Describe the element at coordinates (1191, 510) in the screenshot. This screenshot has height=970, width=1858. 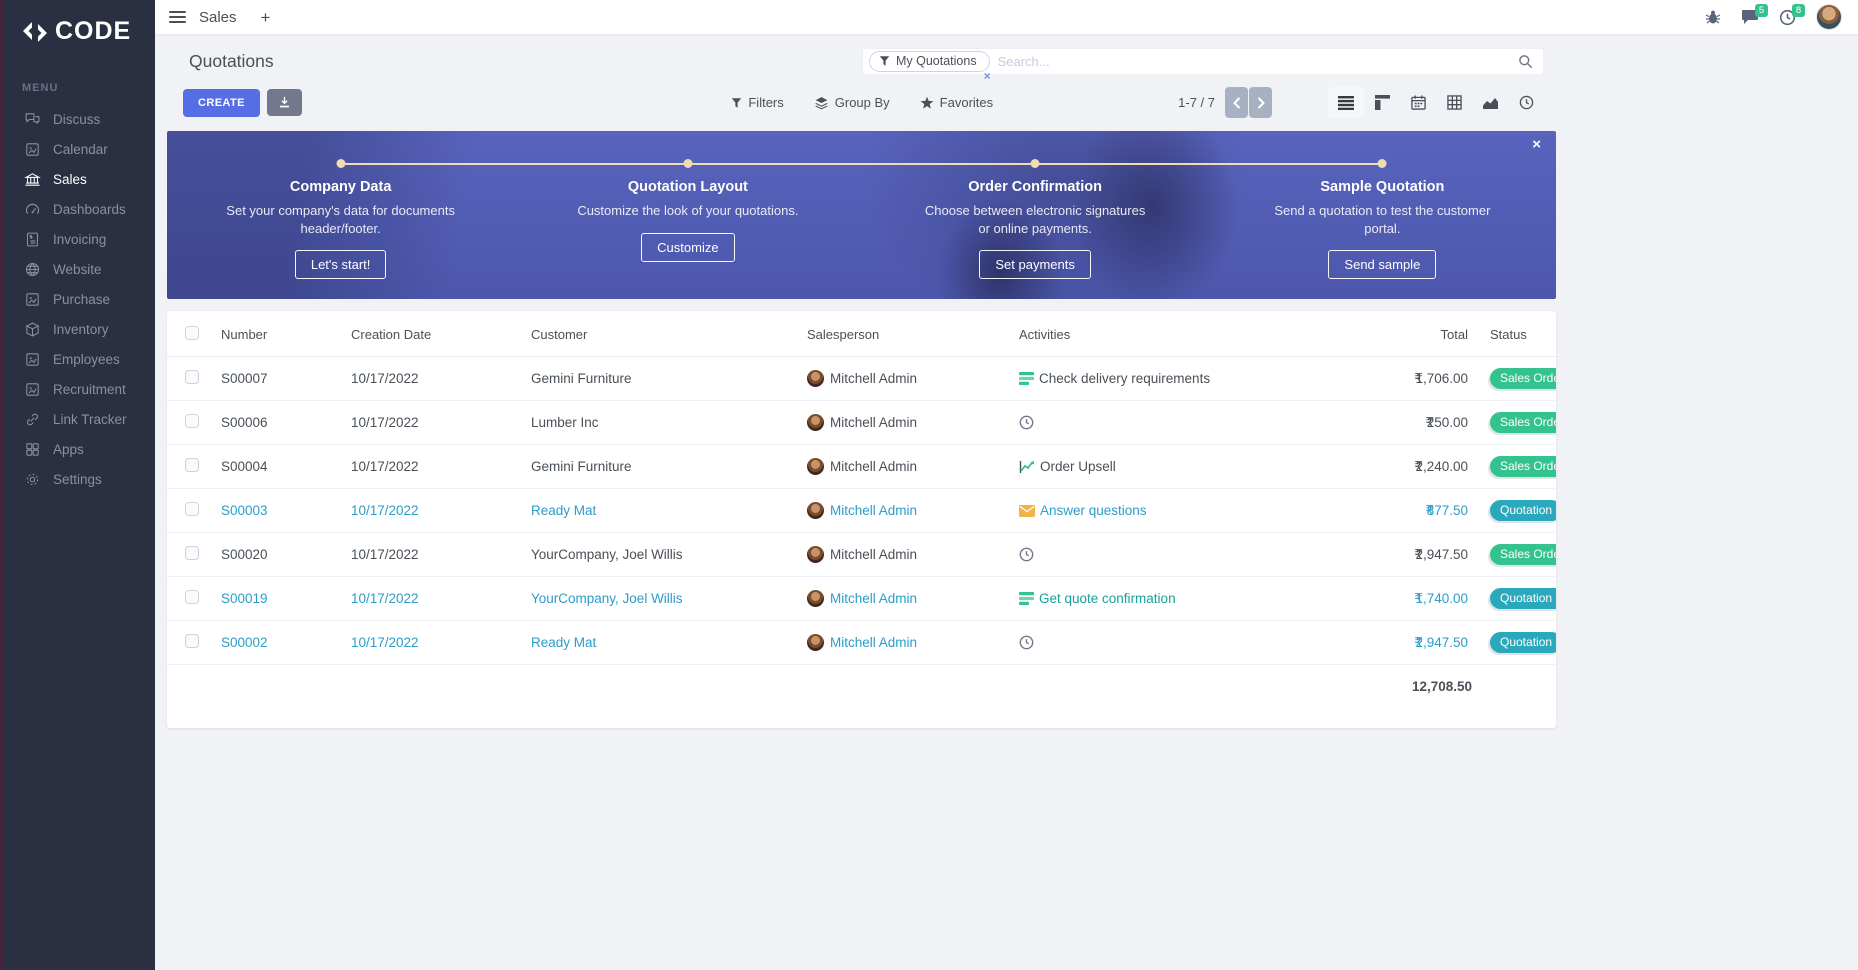
I see `cell-activities: Answer questions` at that location.